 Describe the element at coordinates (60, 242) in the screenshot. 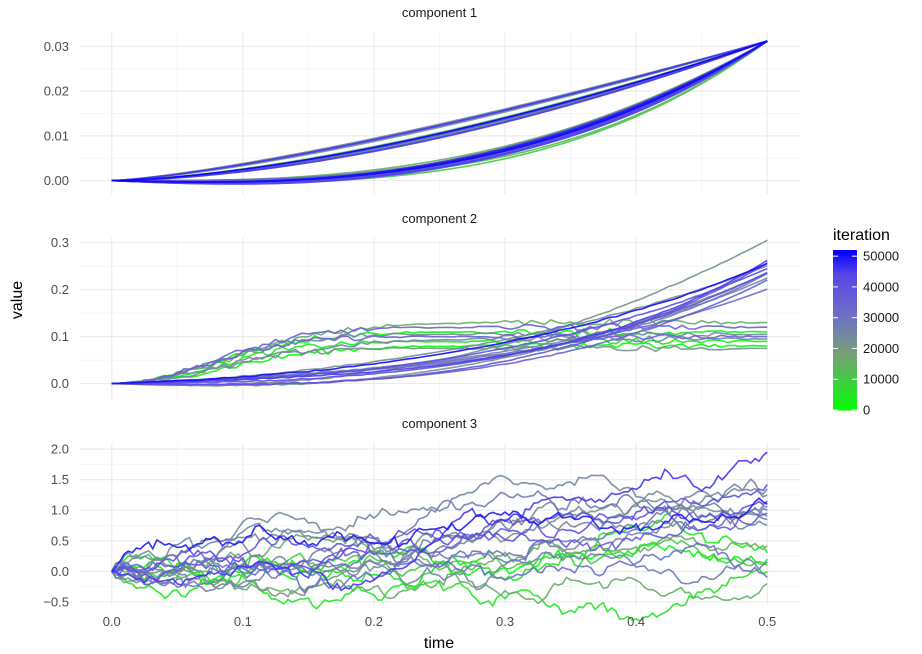

I see `y-tick-label: 0.3` at that location.